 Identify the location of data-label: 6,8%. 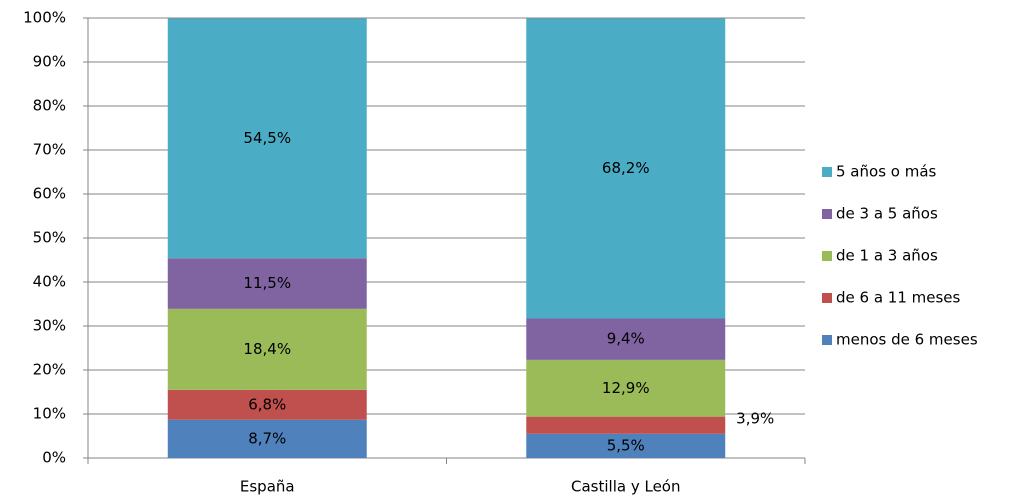
(267, 404).